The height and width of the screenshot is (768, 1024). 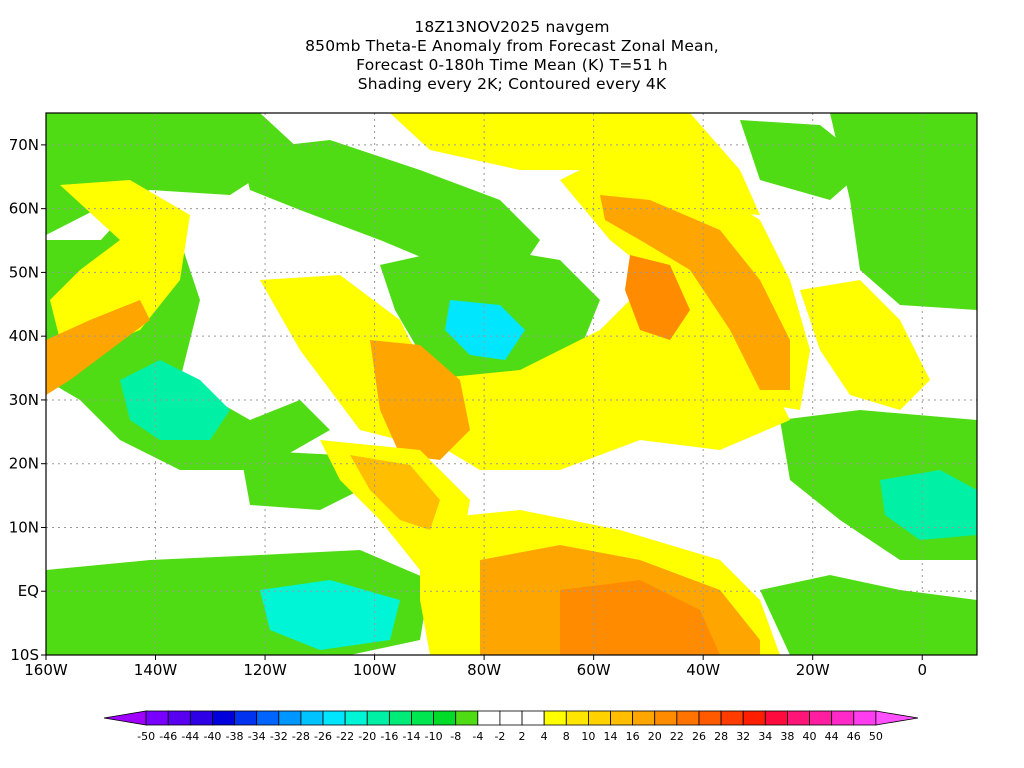 What do you see at coordinates (125, 718) in the screenshot?
I see `colorbar-swatch-start-arrow` at bounding box center [125, 718].